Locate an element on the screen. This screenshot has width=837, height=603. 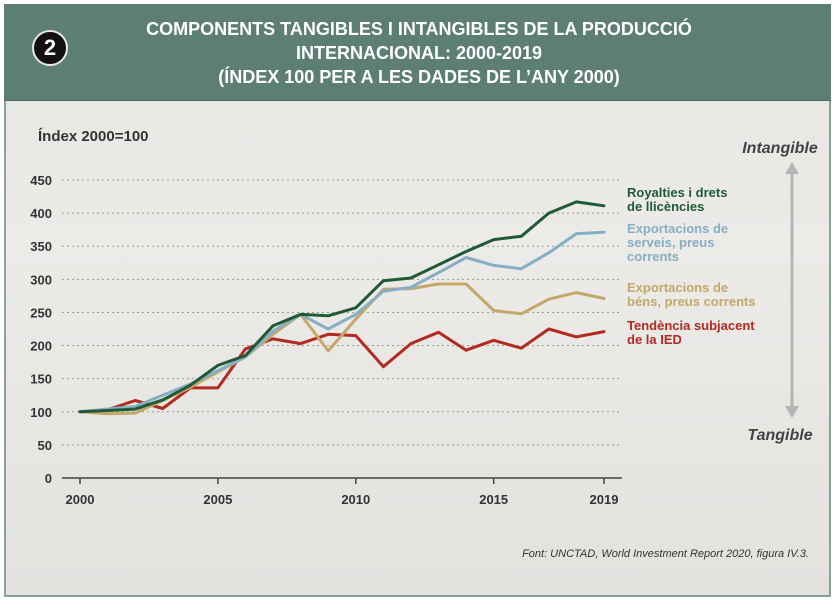
y-tick-label: 0 is located at coordinates (48, 478).